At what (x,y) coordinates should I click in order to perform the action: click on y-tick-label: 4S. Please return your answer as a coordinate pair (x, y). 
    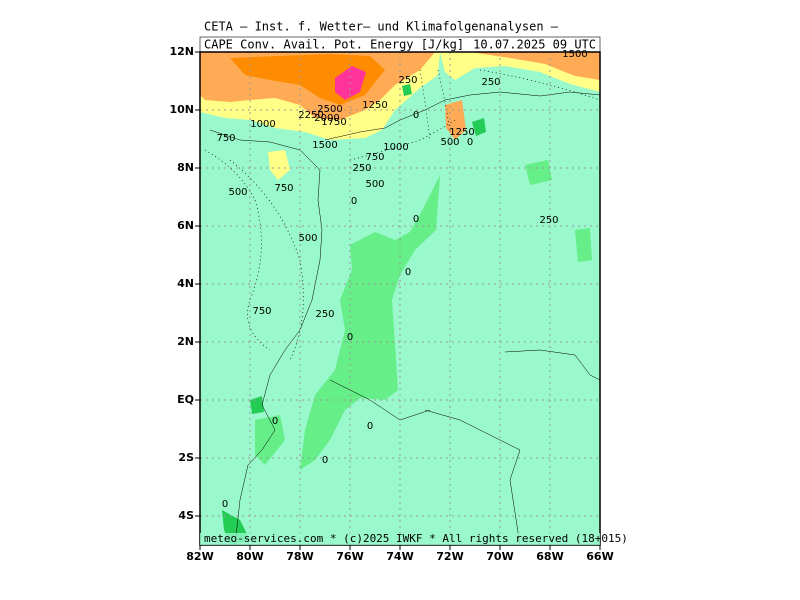
    Looking at the image, I should click on (186, 515).